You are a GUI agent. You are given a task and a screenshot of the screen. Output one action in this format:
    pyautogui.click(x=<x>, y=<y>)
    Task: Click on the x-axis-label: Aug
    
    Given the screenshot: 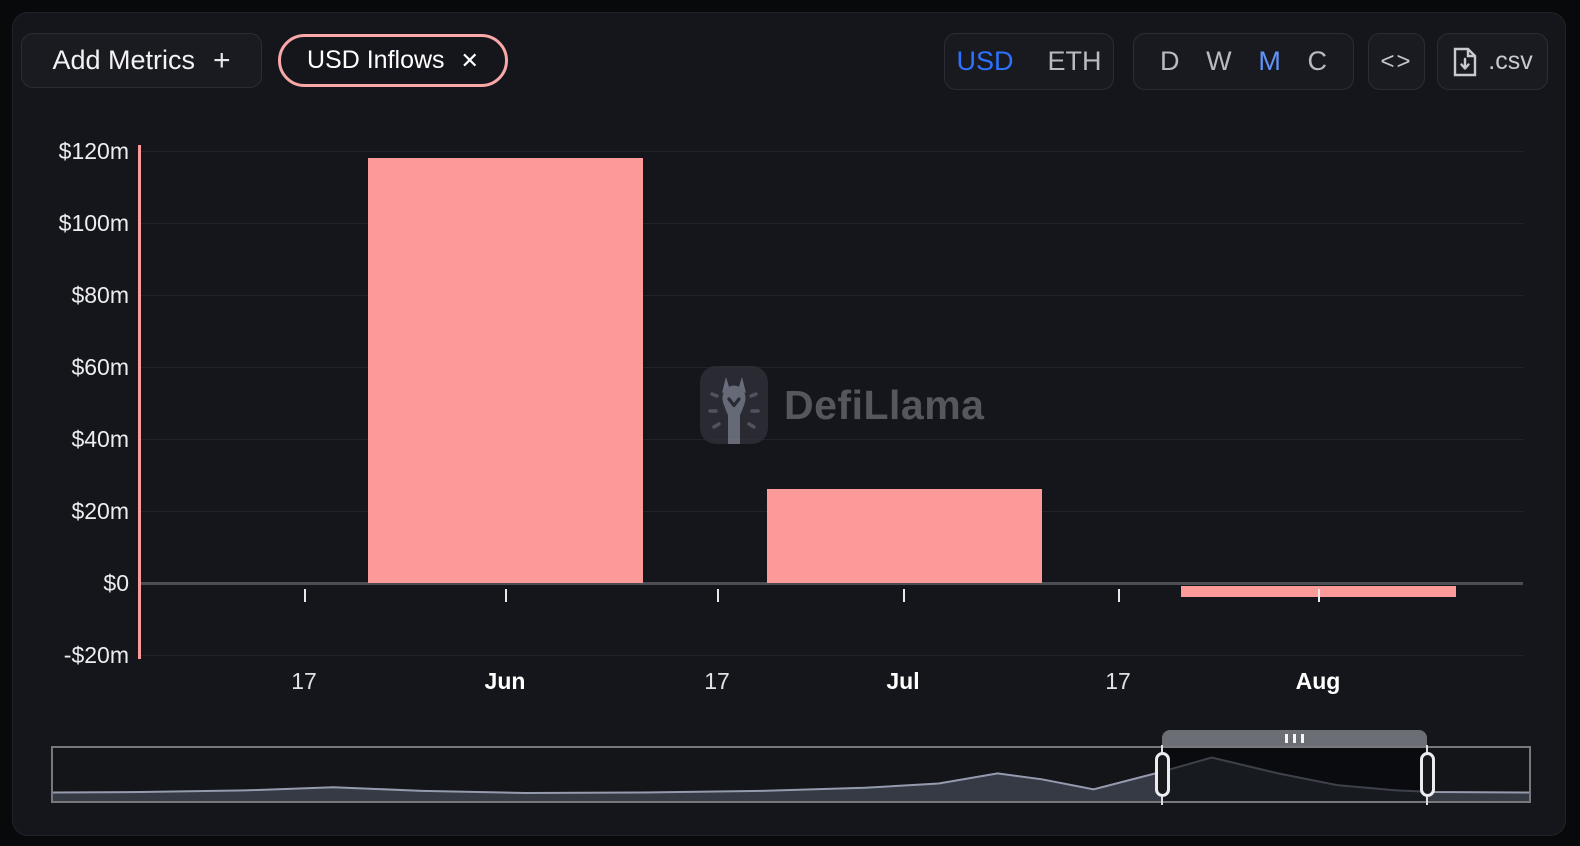 What is the action you would take?
    pyautogui.click(x=1318, y=681)
    